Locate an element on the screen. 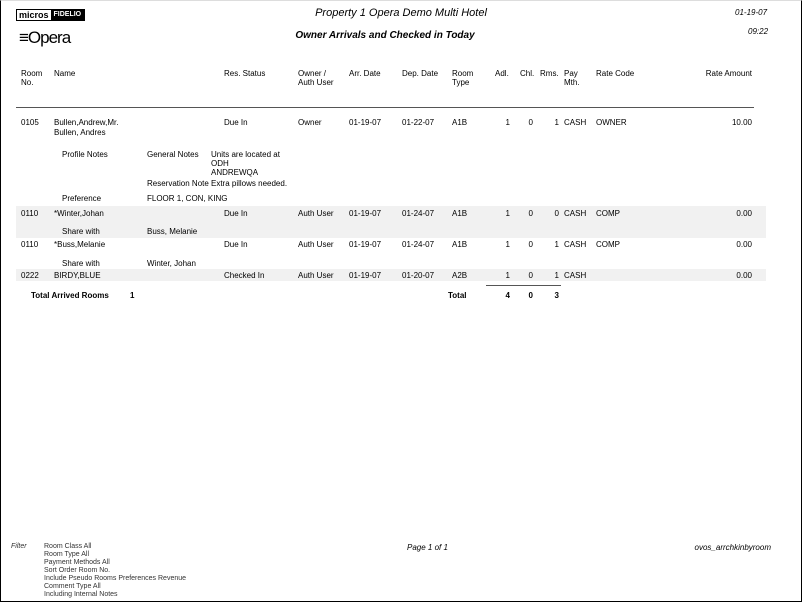 Image resolution: width=802 pixels, height=602 pixels. cell-name-line2: Bullen, Andres is located at coordinates (80, 132).